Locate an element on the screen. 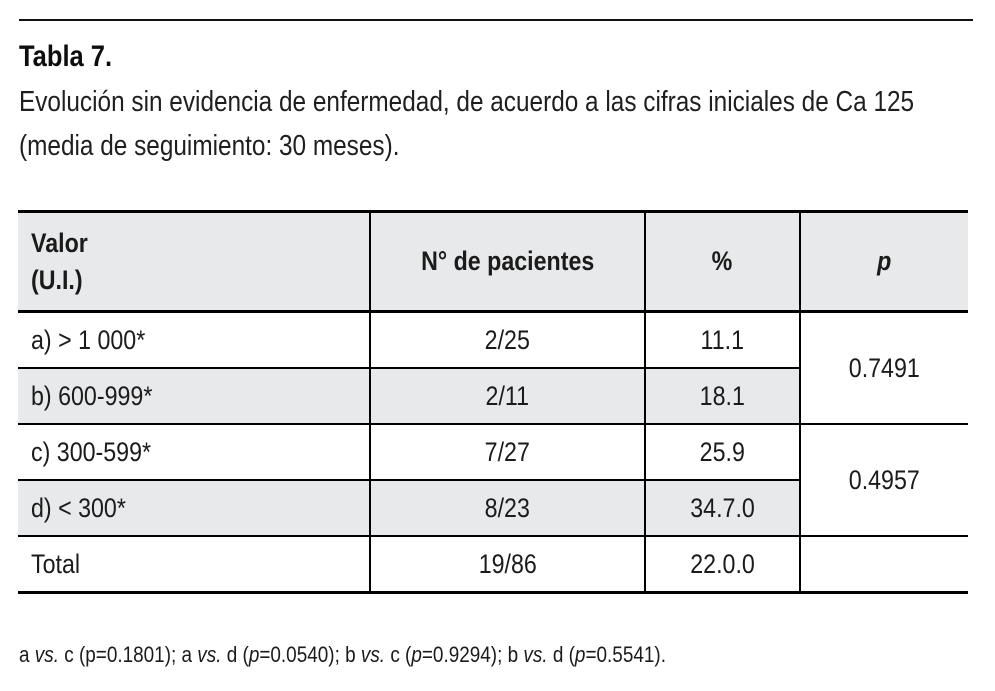 This screenshot has width=995, height=691. p-value-rows-cd: 0.4957 is located at coordinates (883, 480).